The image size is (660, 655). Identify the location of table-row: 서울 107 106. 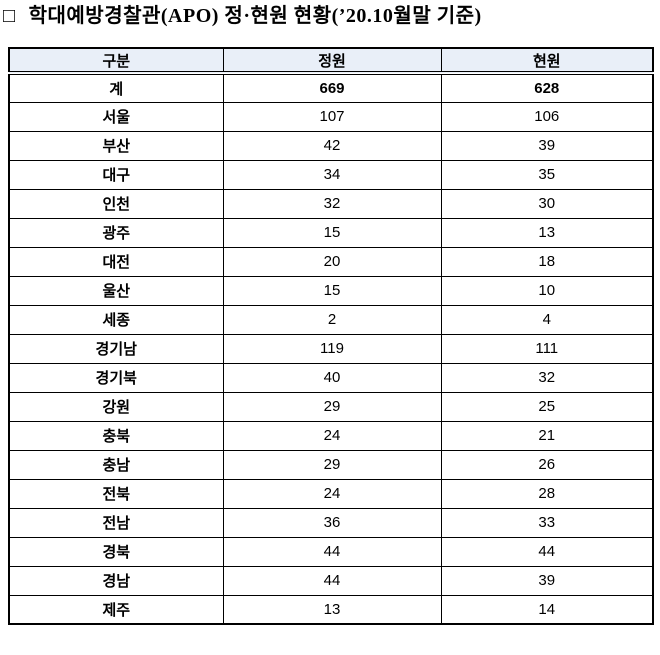
(331, 116).